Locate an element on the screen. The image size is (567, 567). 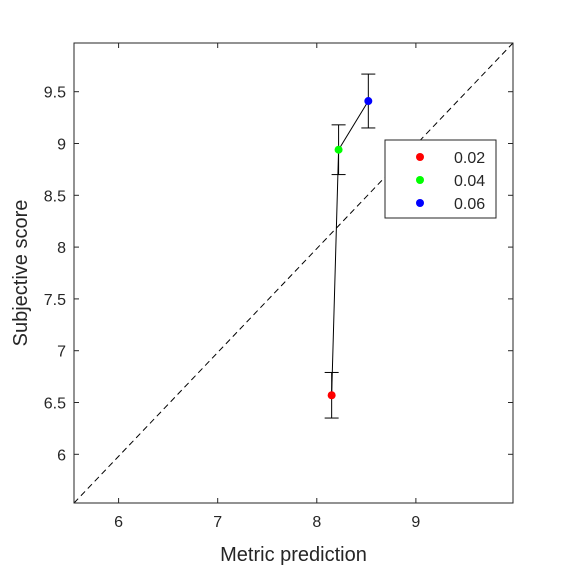
legend: 0.02 0.04 0.06 is located at coordinates (440, 179).